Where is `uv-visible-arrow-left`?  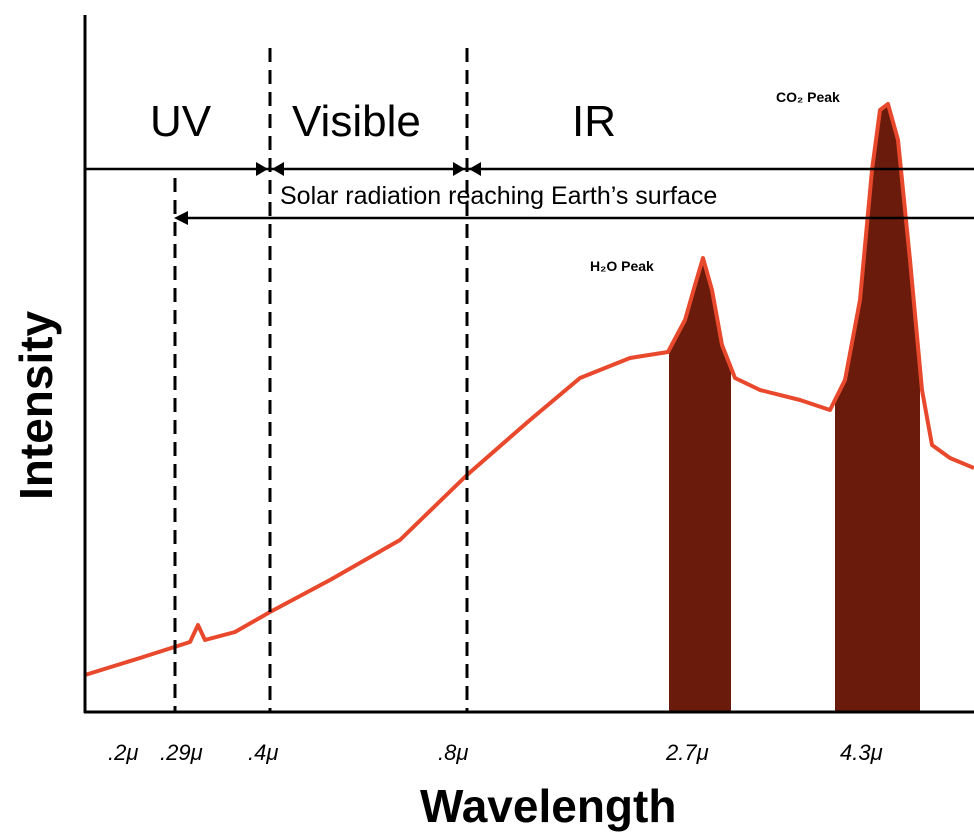 uv-visible-arrow-left is located at coordinates (262, 169).